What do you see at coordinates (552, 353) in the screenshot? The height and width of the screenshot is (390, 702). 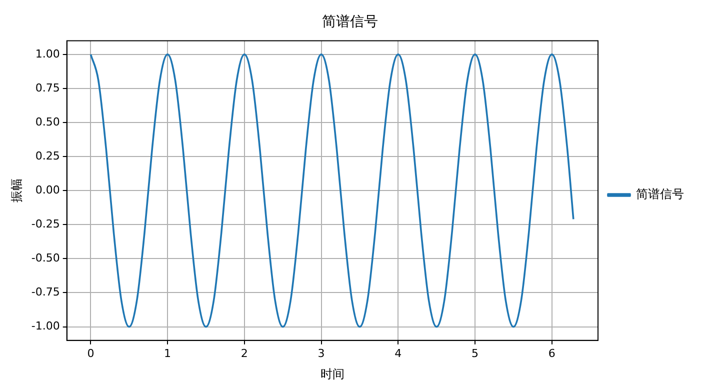 I see `x-tick-label: 6` at bounding box center [552, 353].